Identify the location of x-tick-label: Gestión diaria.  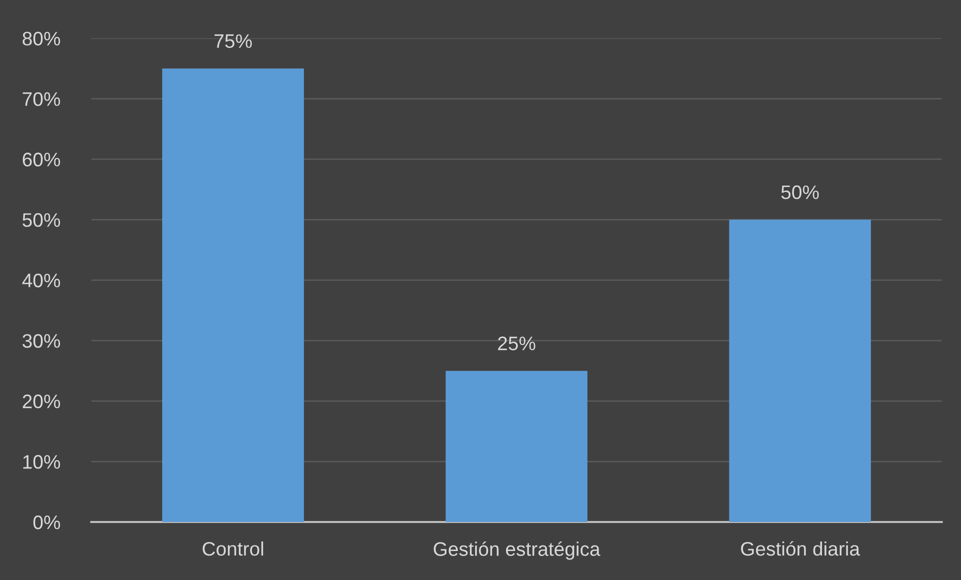
(800, 548).